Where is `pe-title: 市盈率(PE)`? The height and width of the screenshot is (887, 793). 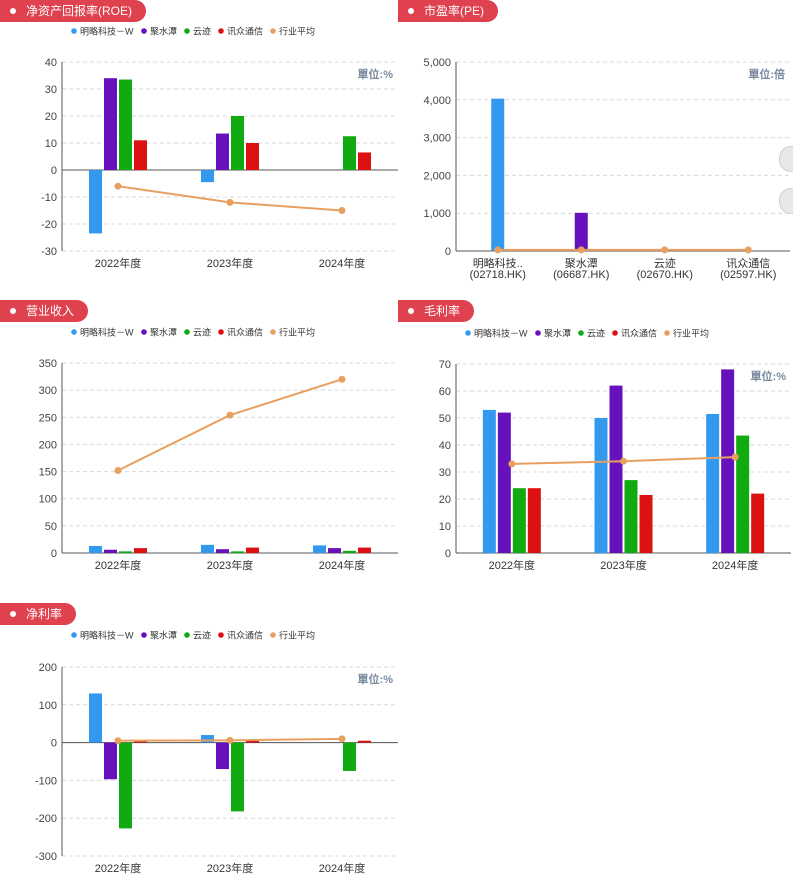
pe-title: 市盈率(PE) is located at coordinates (454, 11).